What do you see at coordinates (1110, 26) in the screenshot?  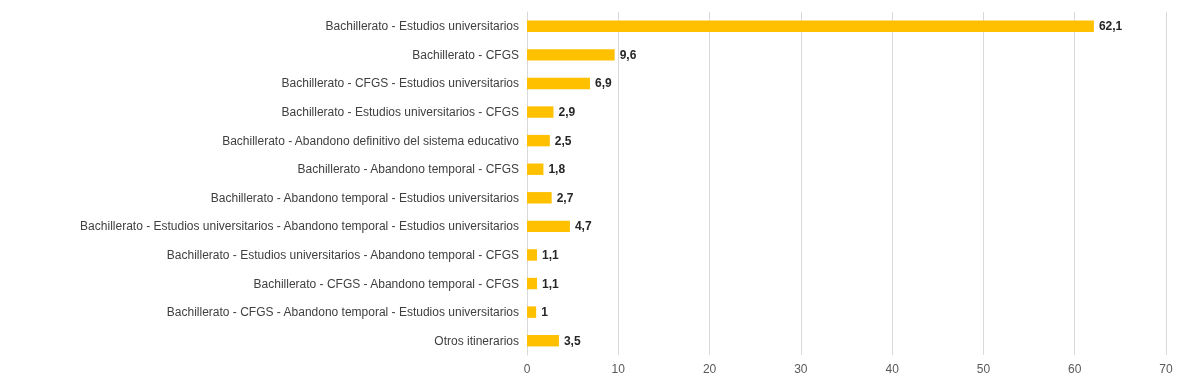 I see `data-label: 62,1` at bounding box center [1110, 26].